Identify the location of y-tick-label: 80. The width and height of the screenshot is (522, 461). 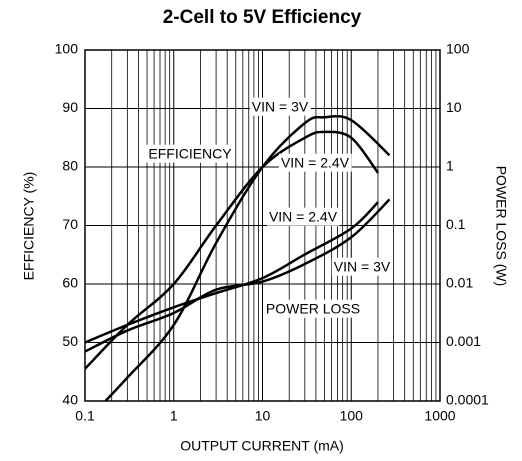
(70, 166).